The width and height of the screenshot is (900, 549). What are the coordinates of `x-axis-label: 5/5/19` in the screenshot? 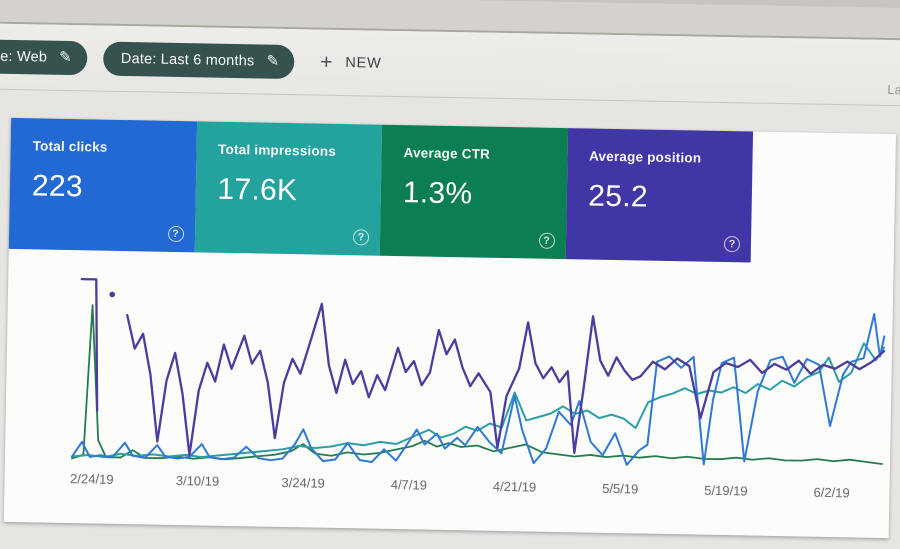 It's located at (620, 488).